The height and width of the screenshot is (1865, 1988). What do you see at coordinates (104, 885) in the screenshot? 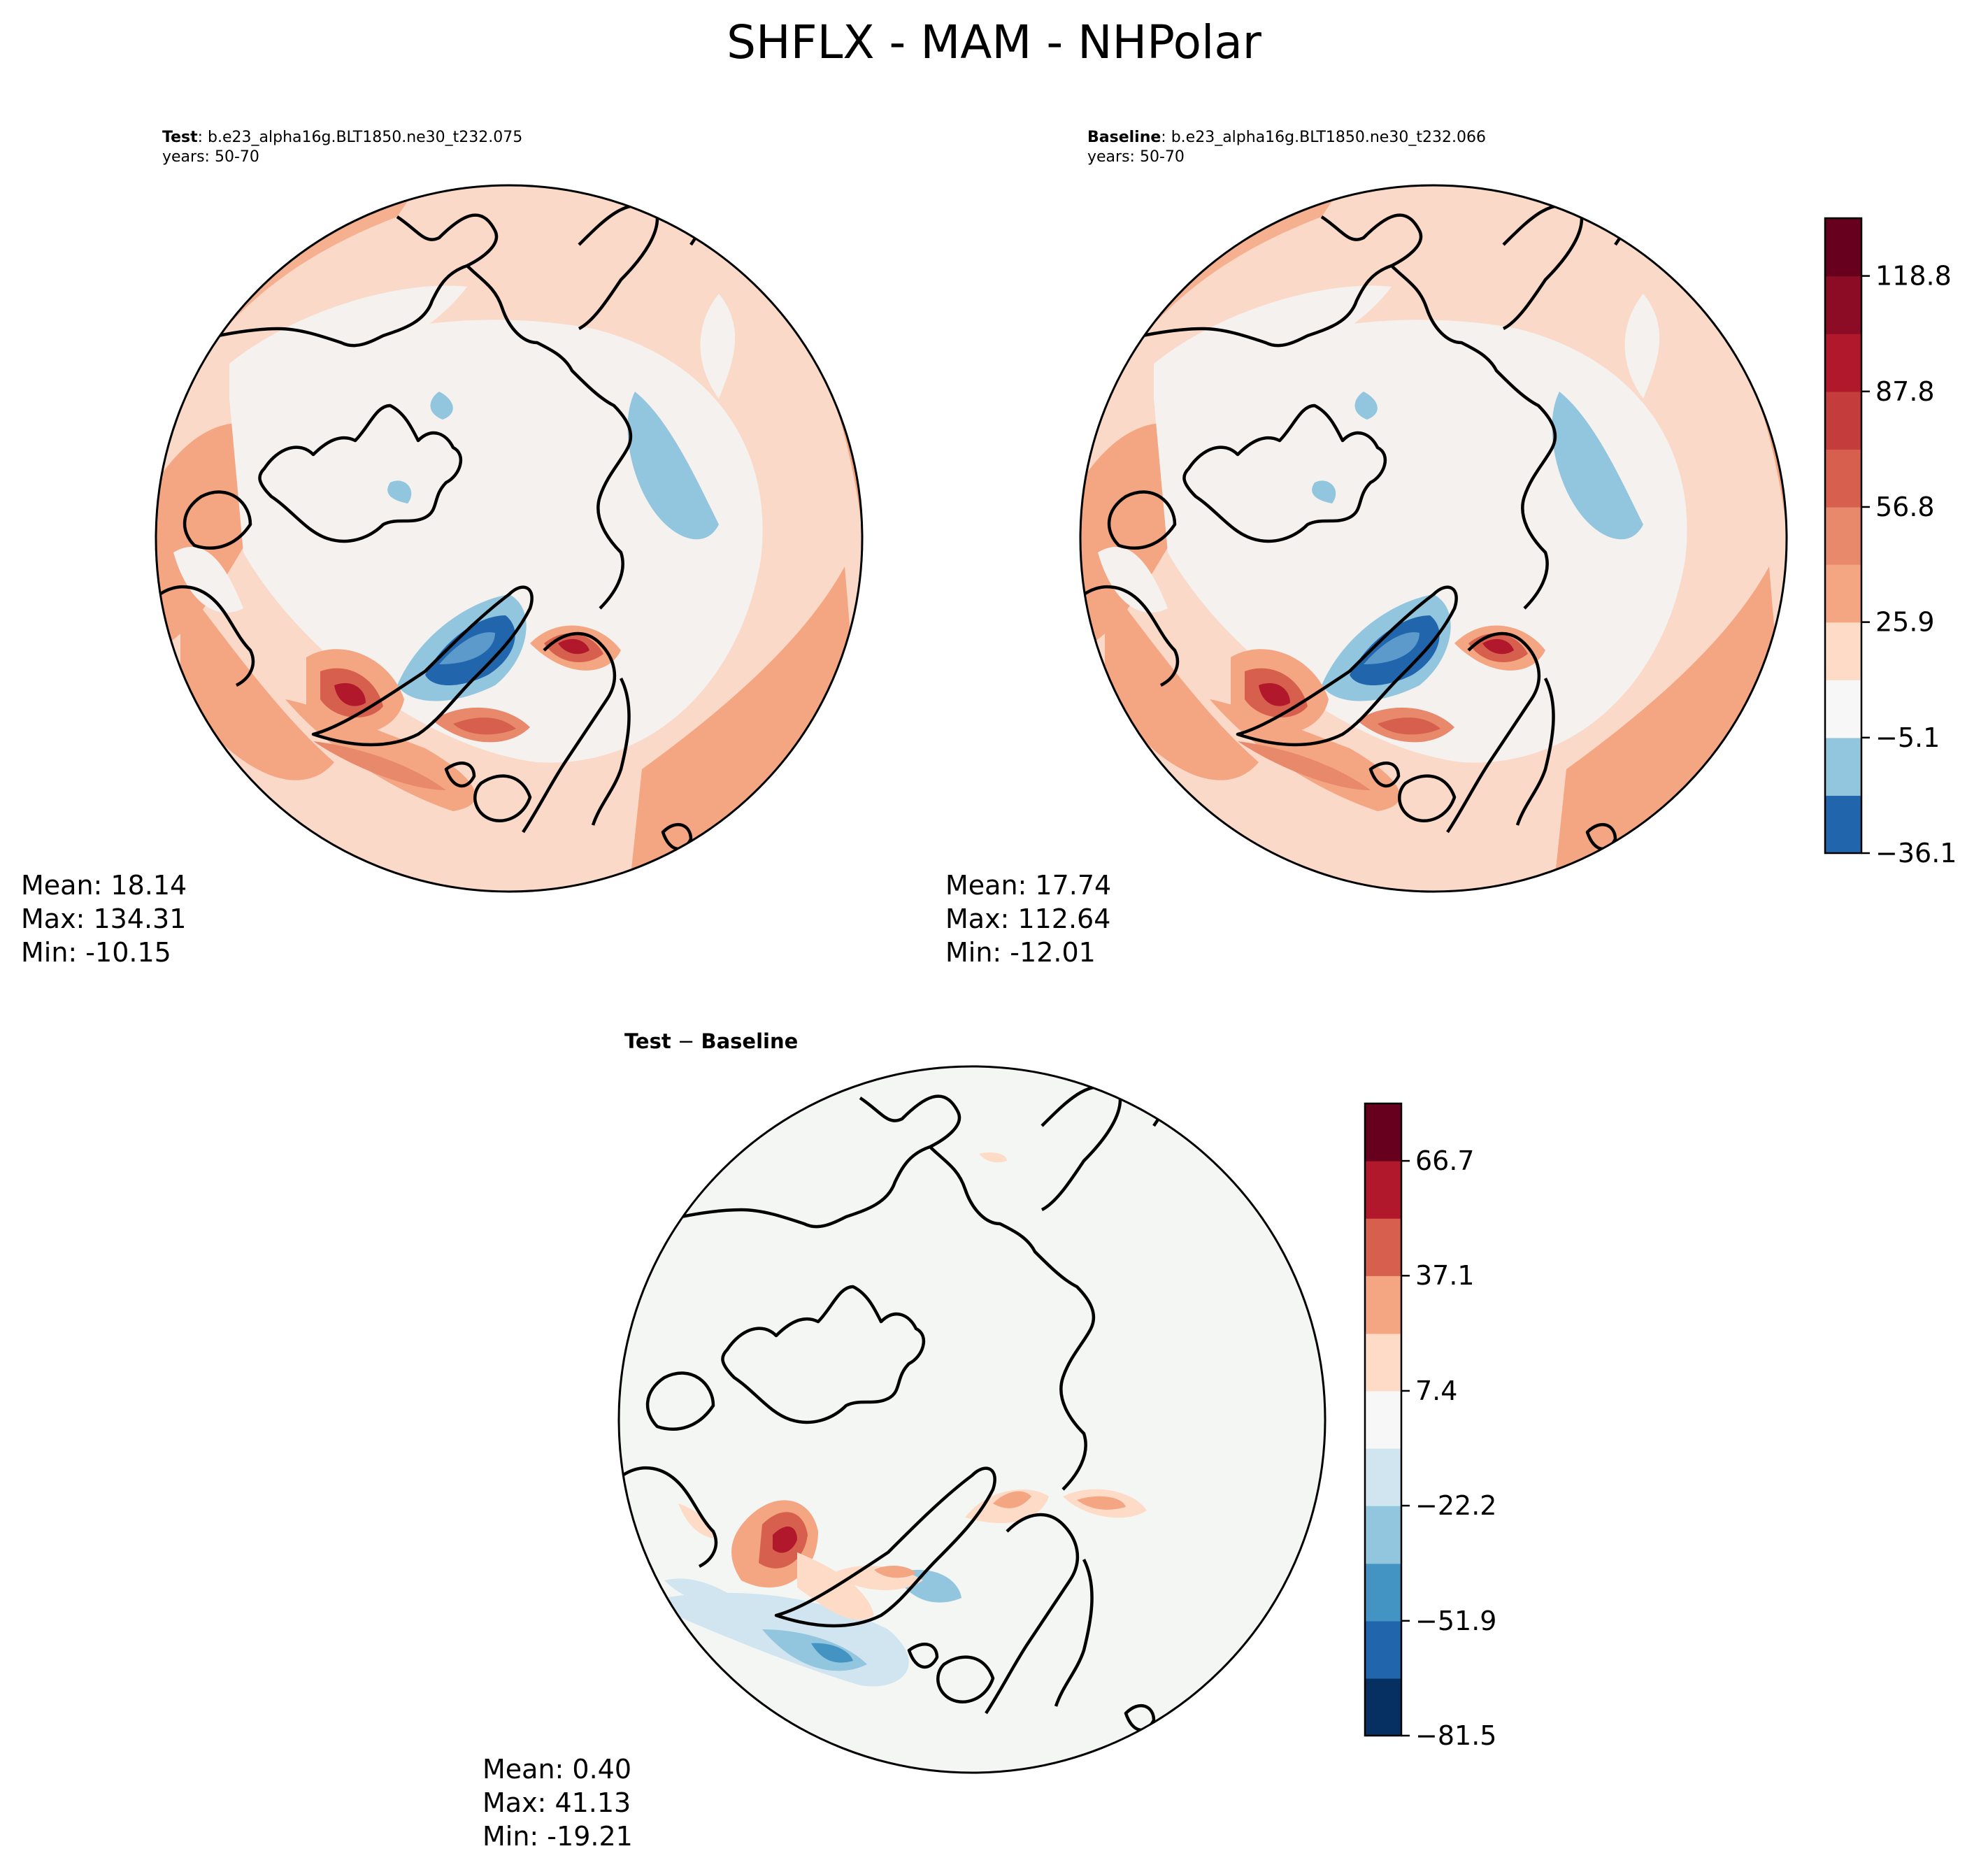
I see `test-mean: Mean: 18.14` at bounding box center [104, 885].